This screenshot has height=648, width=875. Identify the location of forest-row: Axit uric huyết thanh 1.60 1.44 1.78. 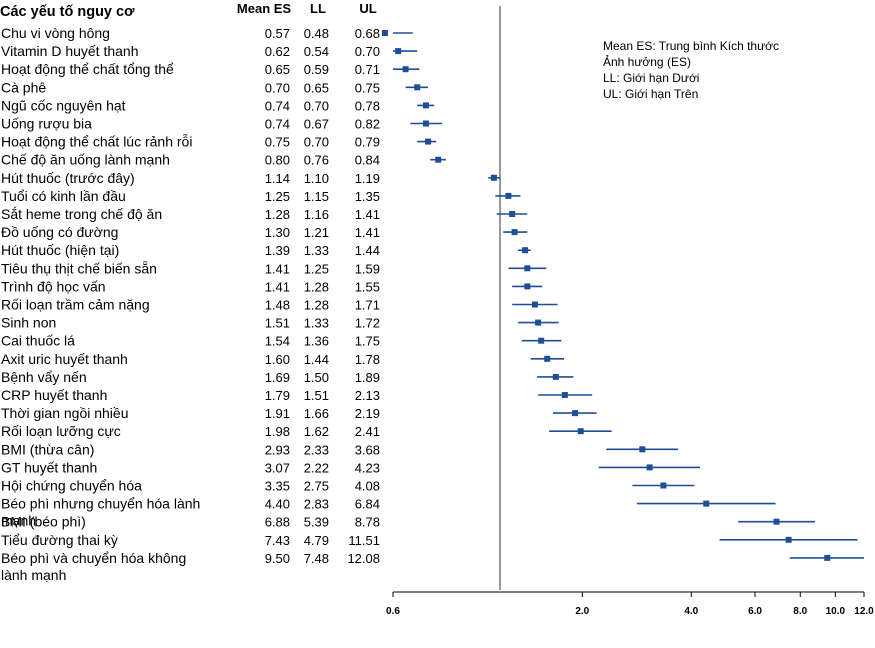
(282, 359).